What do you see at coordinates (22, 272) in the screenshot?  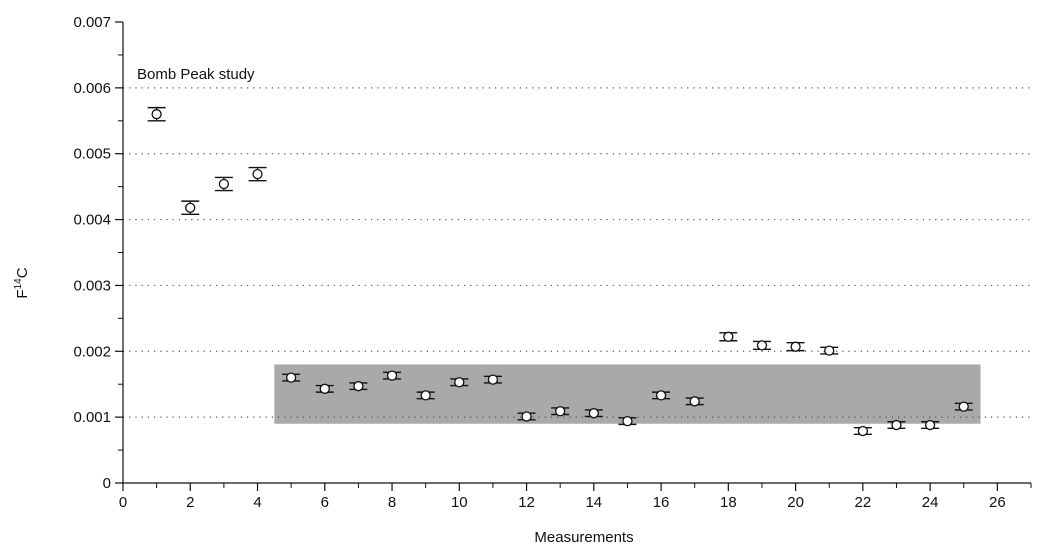 I see `y-axis-title-suffix: C` at bounding box center [22, 272].